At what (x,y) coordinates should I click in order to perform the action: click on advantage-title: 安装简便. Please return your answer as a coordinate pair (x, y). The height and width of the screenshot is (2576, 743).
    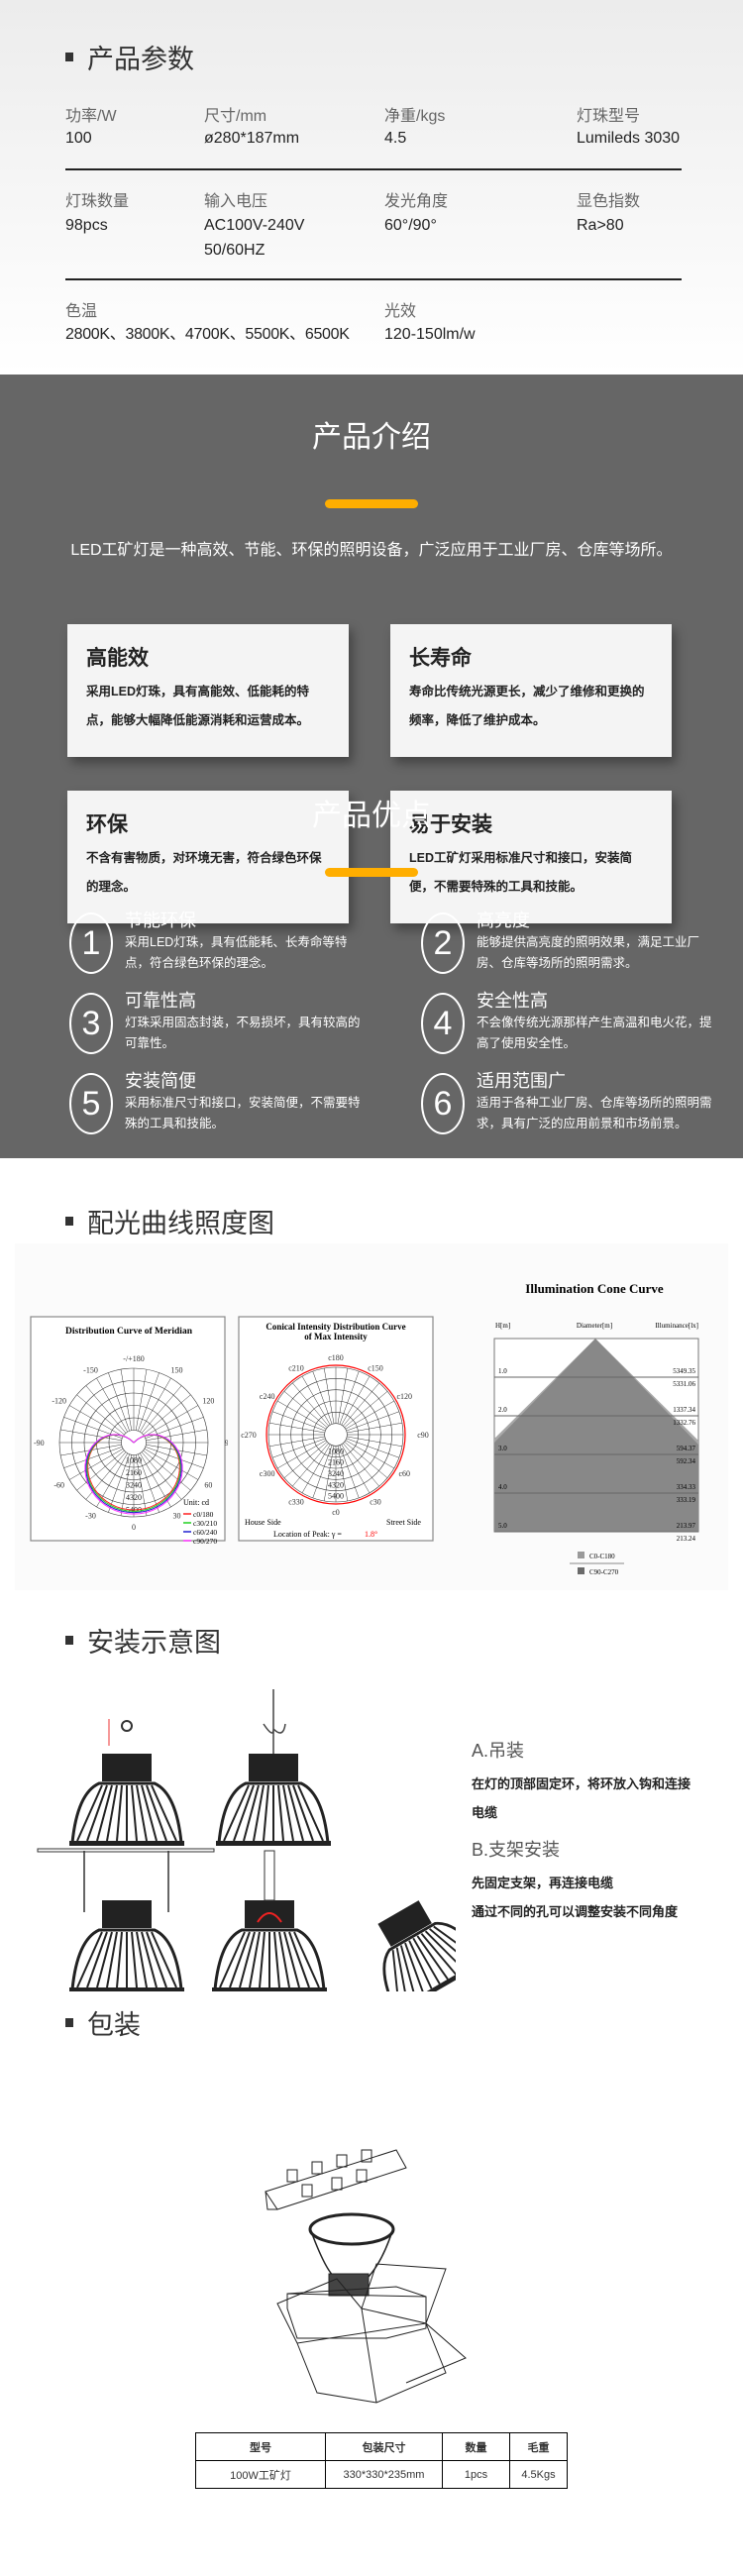
    Looking at the image, I should click on (161, 1081).